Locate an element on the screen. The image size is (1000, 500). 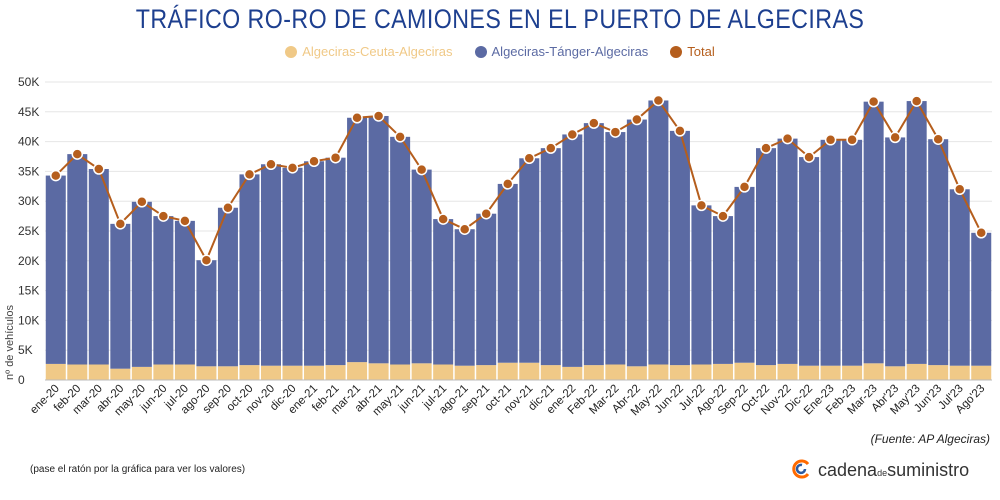
brand-logo: cadenadesuministro is located at coordinates (880, 468).